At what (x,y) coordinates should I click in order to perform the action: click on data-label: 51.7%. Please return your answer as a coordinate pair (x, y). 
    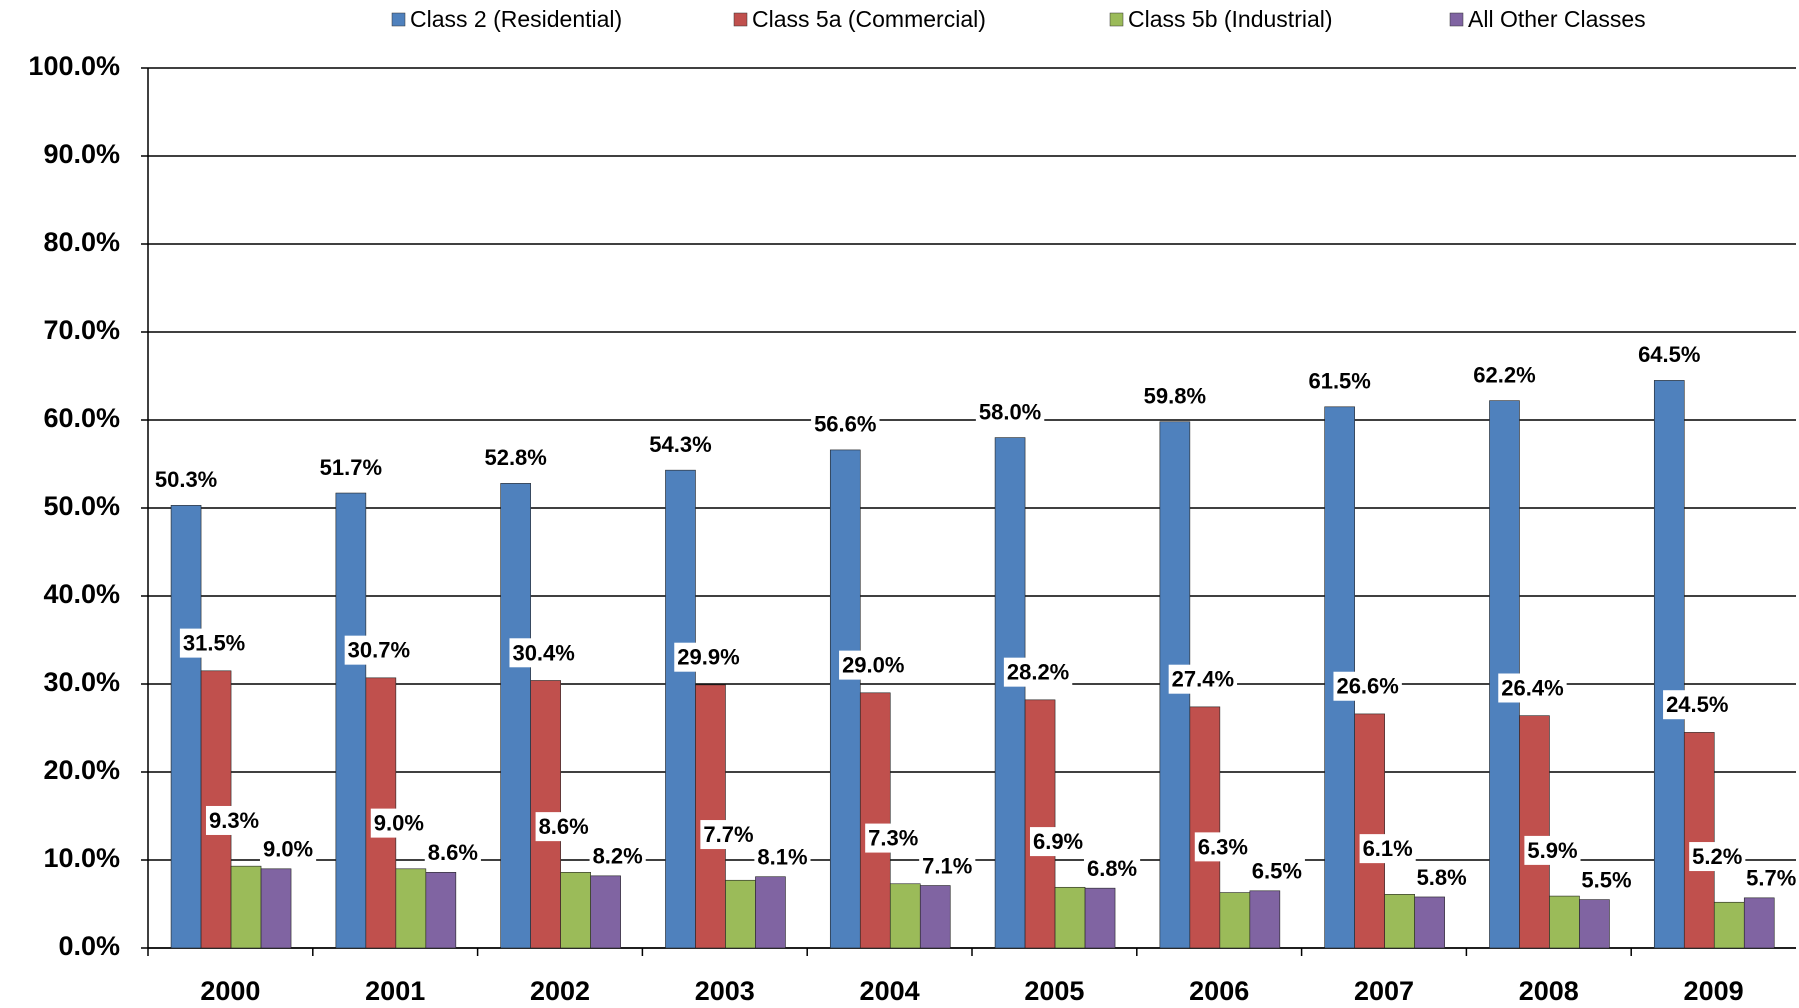
    Looking at the image, I should click on (351, 467).